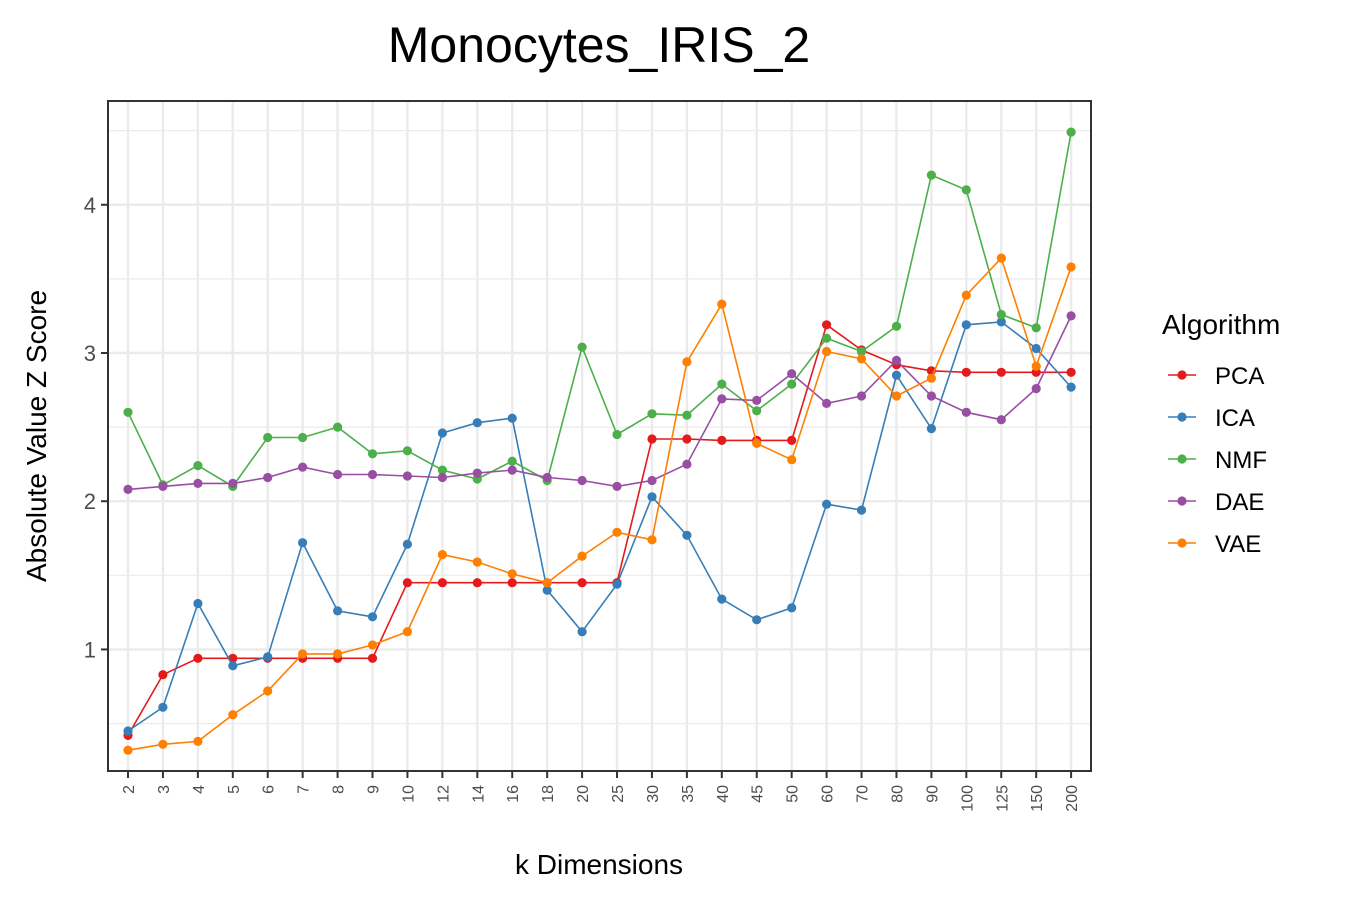  What do you see at coordinates (828, 794) in the screenshot?
I see `x-tick-label: 60` at bounding box center [828, 794].